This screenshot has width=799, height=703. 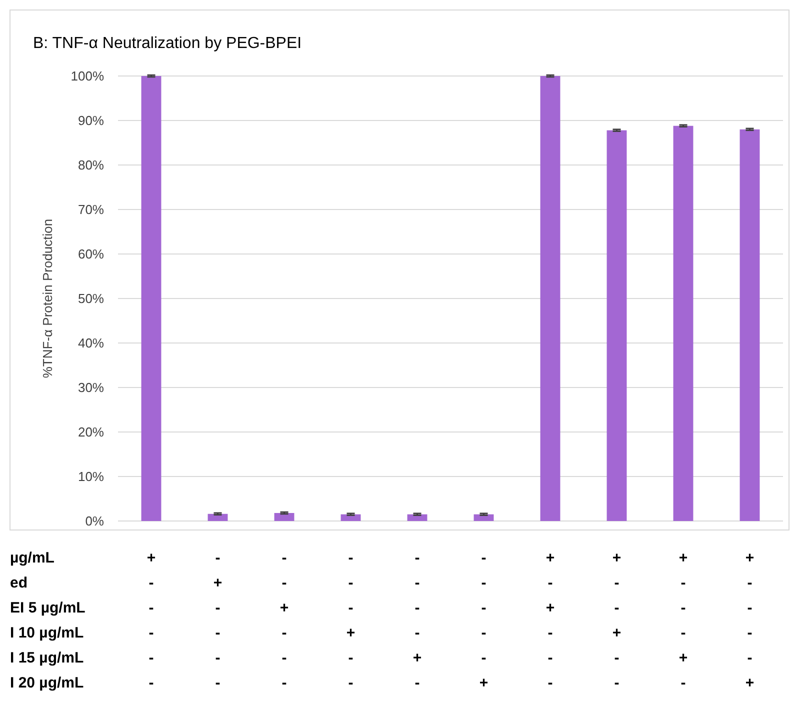 What do you see at coordinates (47, 683) in the screenshot?
I see `text: I 20 µg/mL` at bounding box center [47, 683].